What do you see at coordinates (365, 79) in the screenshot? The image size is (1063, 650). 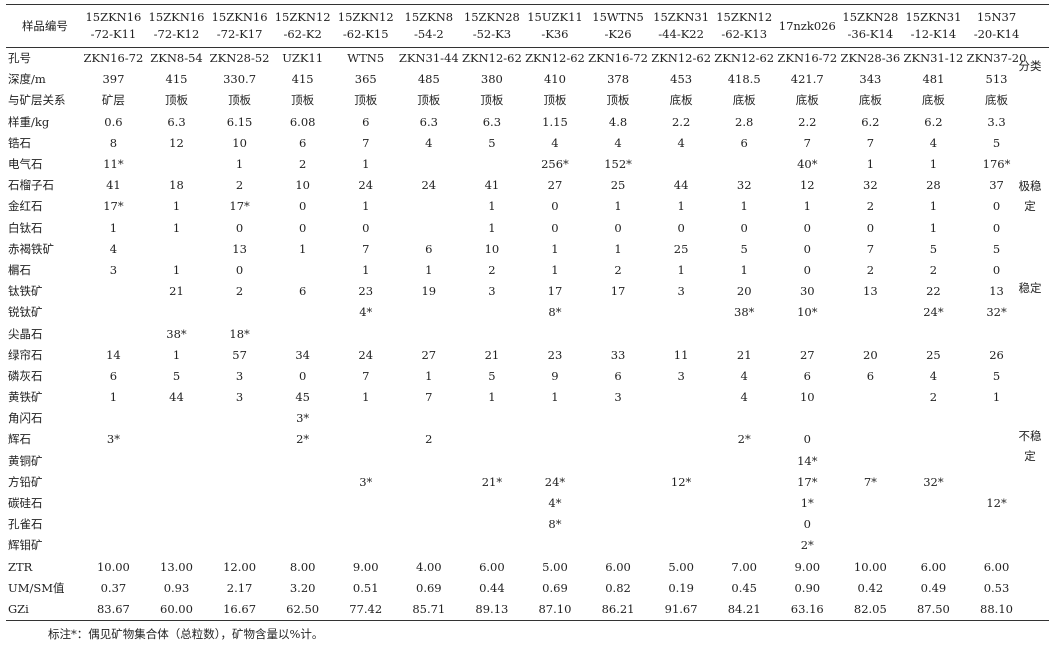 I see `table-cell: 365` at bounding box center [365, 79].